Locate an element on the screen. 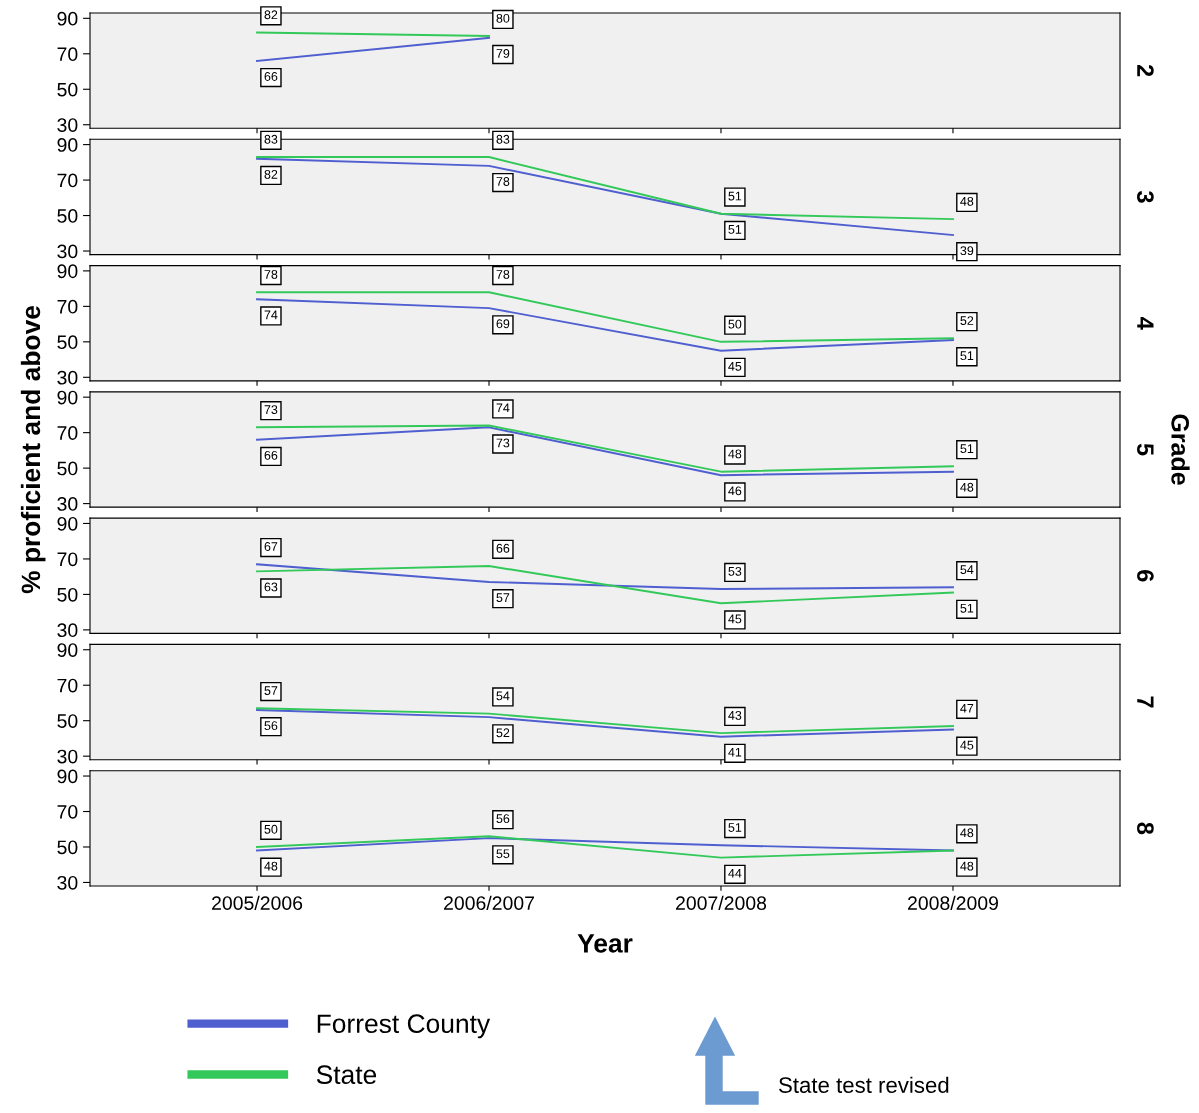 The height and width of the screenshot is (1113, 1199). data-label: 79 is located at coordinates (503, 53).